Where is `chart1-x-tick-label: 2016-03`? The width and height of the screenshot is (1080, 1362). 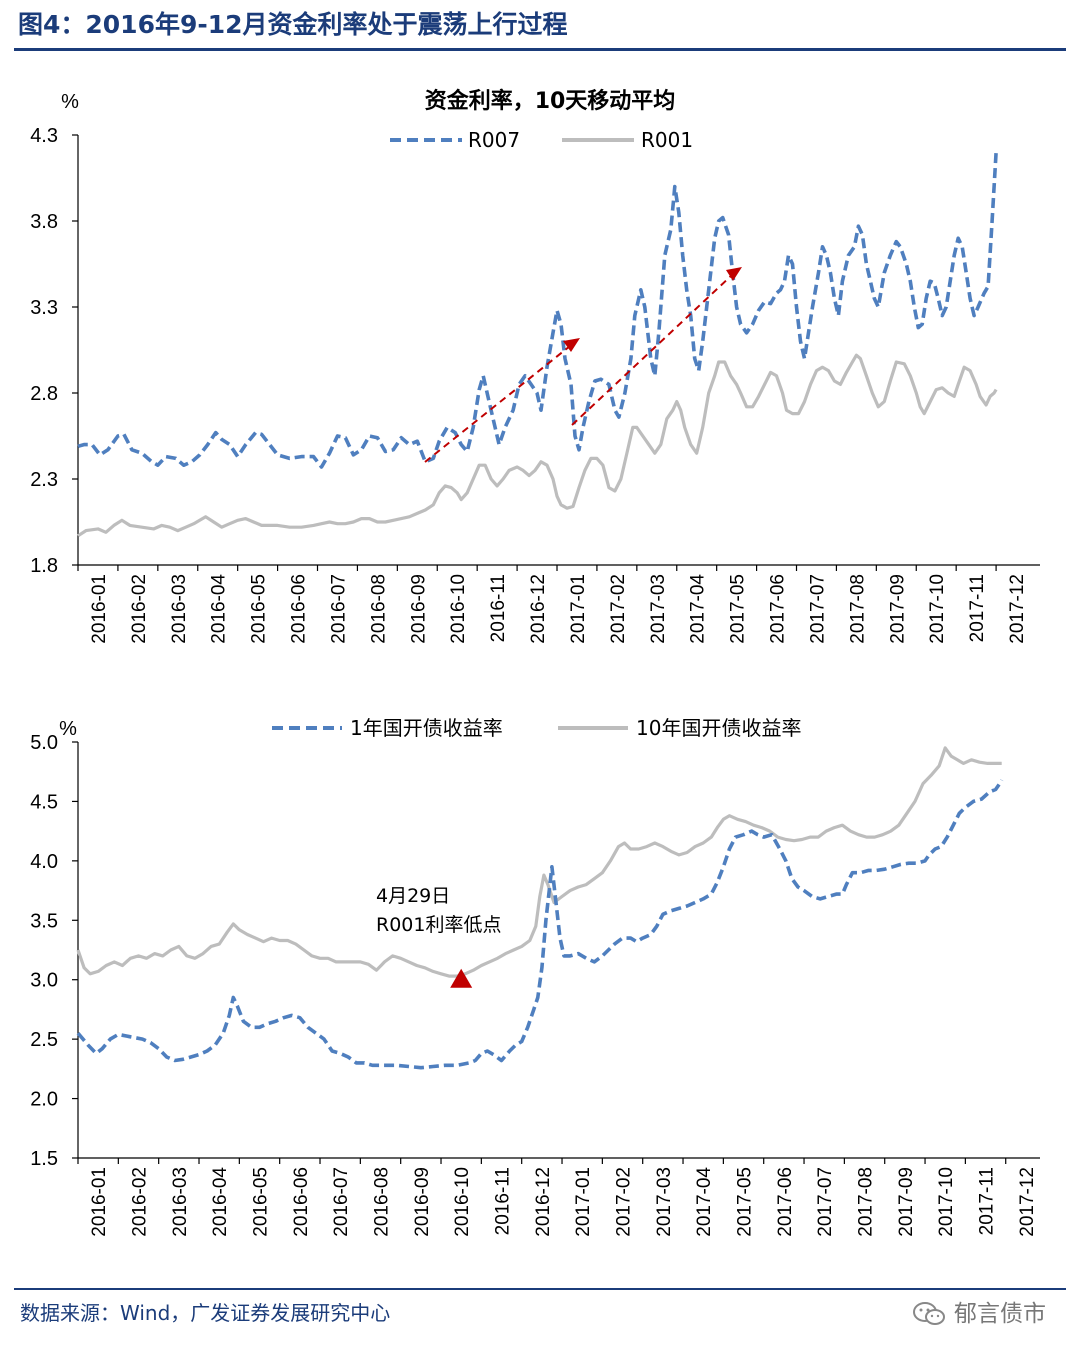
chart1-x-tick-label: 2016-03 is located at coordinates (179, 609).